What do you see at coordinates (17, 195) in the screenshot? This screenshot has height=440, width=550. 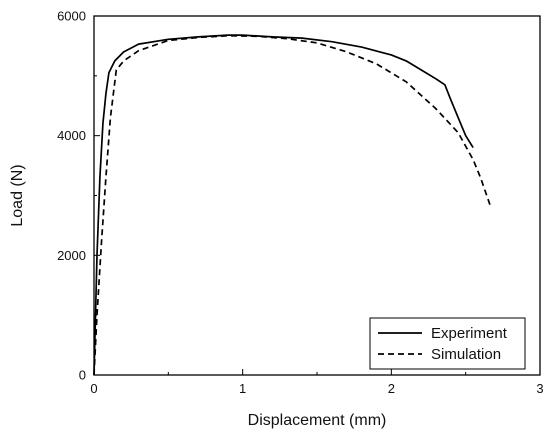 I see `y-axis-title: Load (N)` at bounding box center [17, 195].